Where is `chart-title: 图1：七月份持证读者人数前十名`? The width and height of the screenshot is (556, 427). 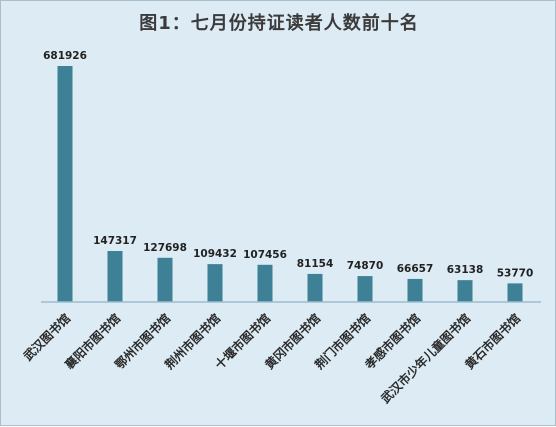 chart-title: 图1：七月份持证读者人数前十名 is located at coordinates (279, 23).